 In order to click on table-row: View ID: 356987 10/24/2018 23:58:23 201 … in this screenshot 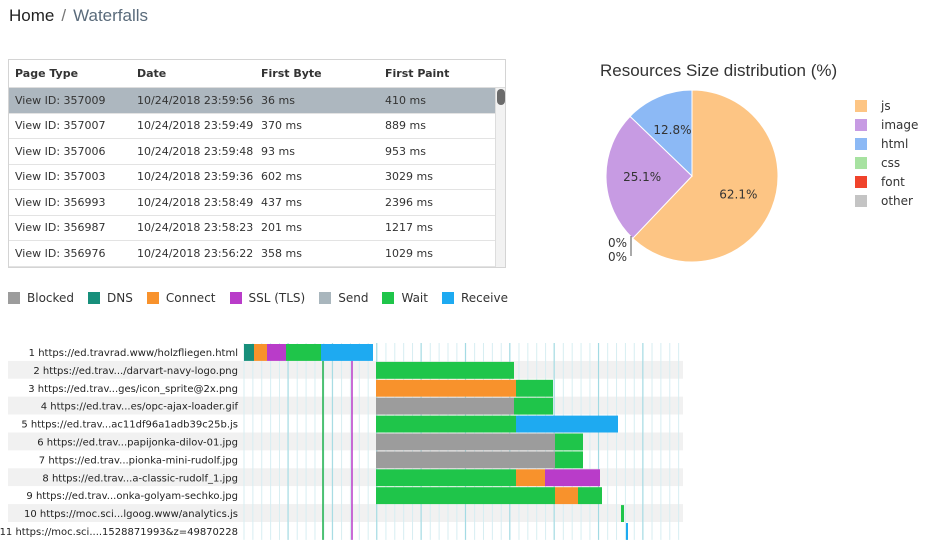, I will do `click(253, 228)`.